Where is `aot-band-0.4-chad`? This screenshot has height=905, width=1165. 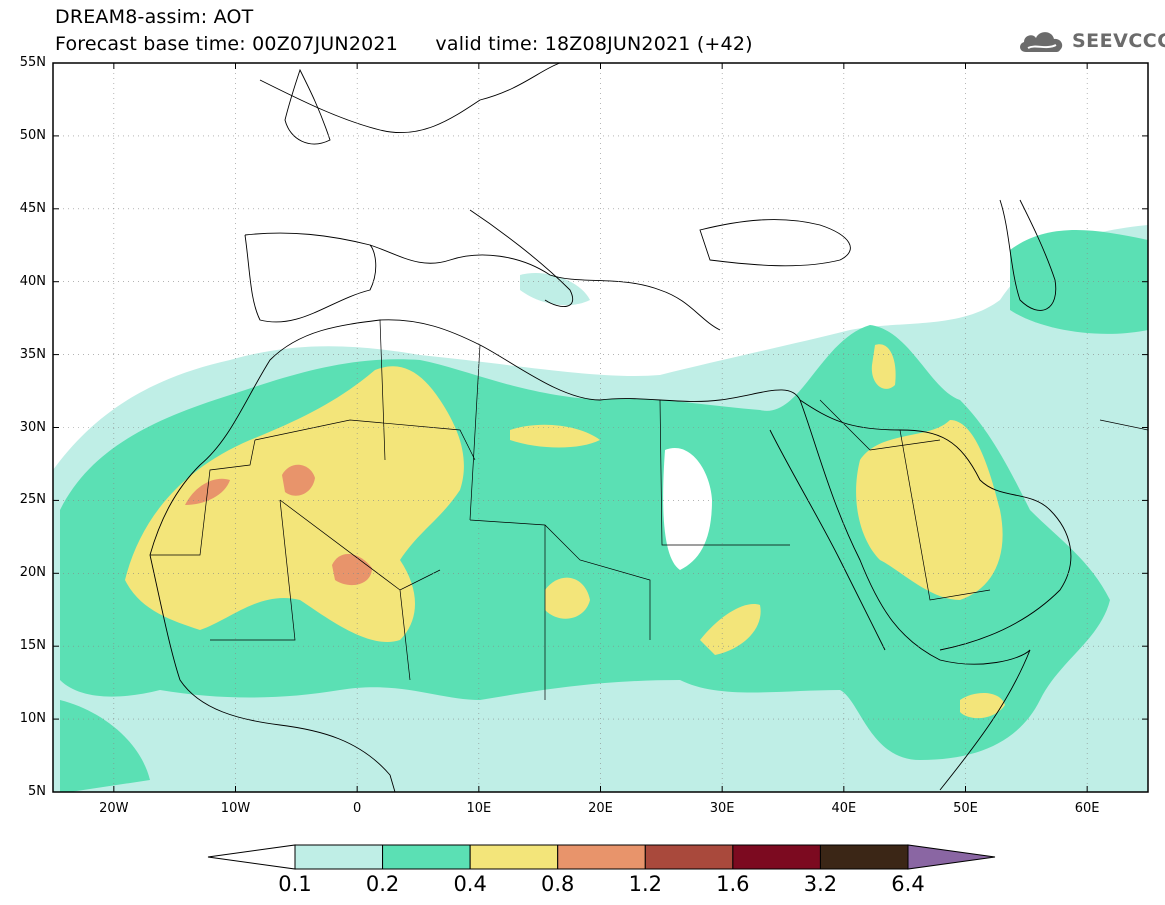
aot-band-0.4-chad is located at coordinates (567, 598).